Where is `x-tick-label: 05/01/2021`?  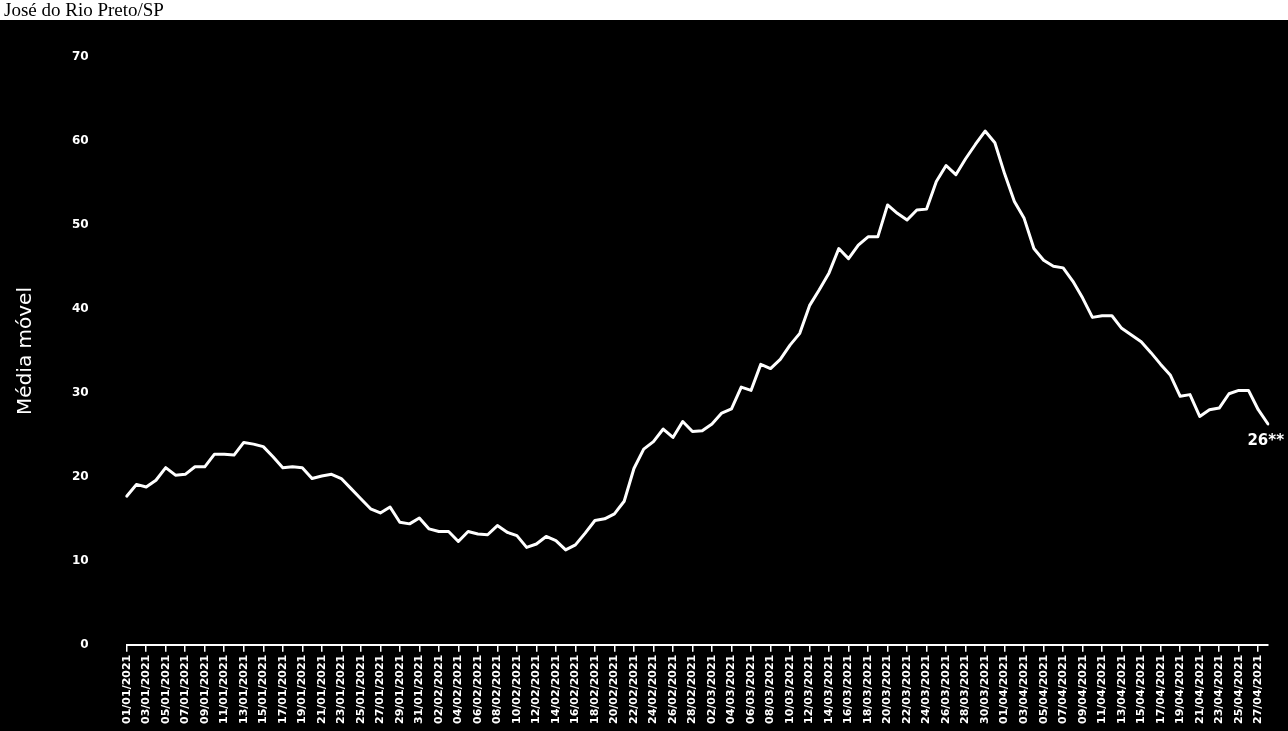
x-tick-label: 05/01/2021 is located at coordinates (165, 689).